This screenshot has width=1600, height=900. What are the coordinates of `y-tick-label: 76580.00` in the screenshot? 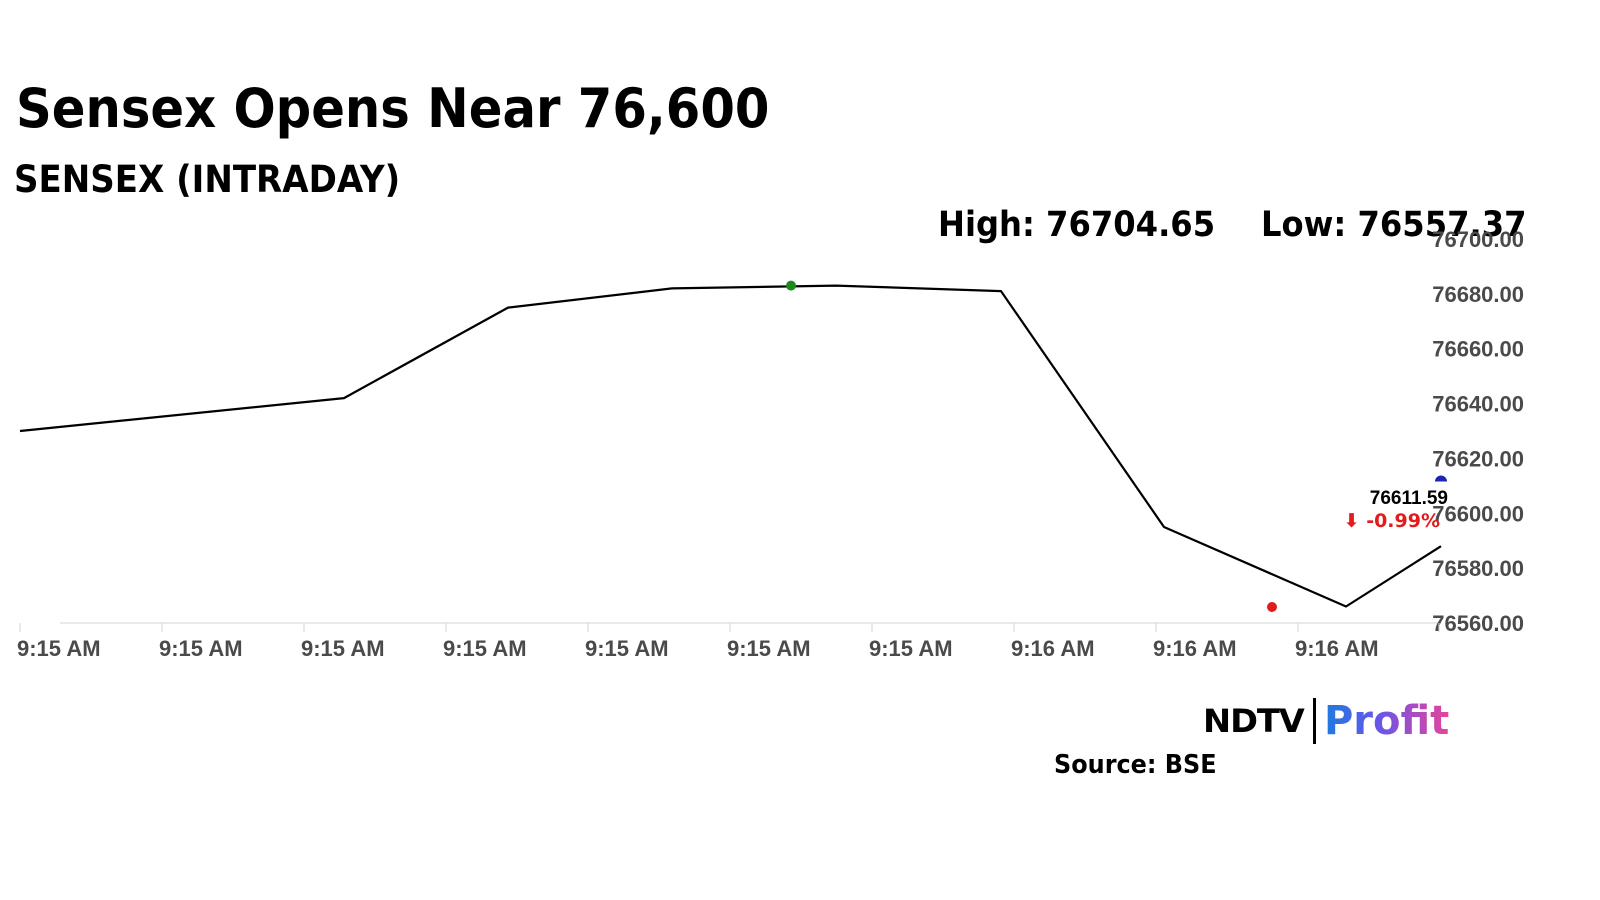 It's located at (1478, 568).